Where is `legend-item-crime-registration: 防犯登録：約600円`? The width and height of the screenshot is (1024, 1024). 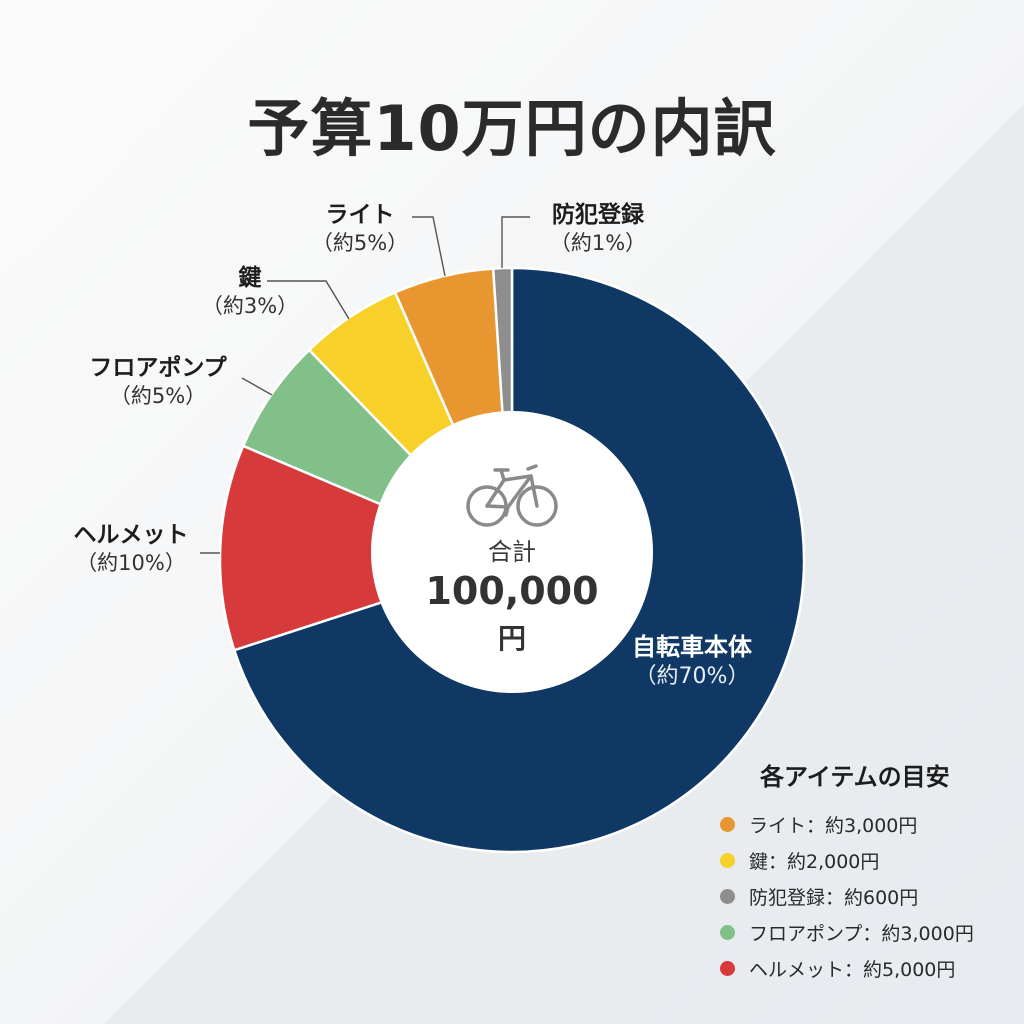
legend-item-crime-registration: 防犯登録：約600円 is located at coordinates (847, 896).